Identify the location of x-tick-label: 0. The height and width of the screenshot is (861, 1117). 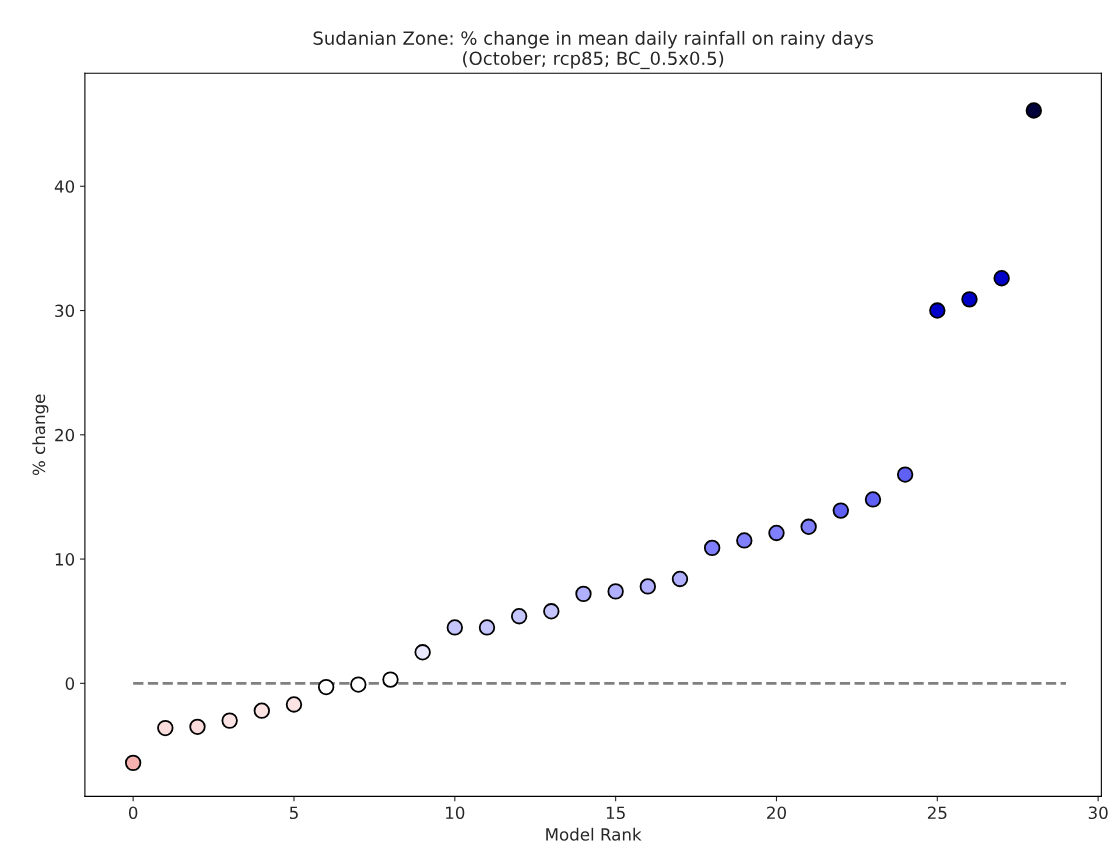
(133, 813).